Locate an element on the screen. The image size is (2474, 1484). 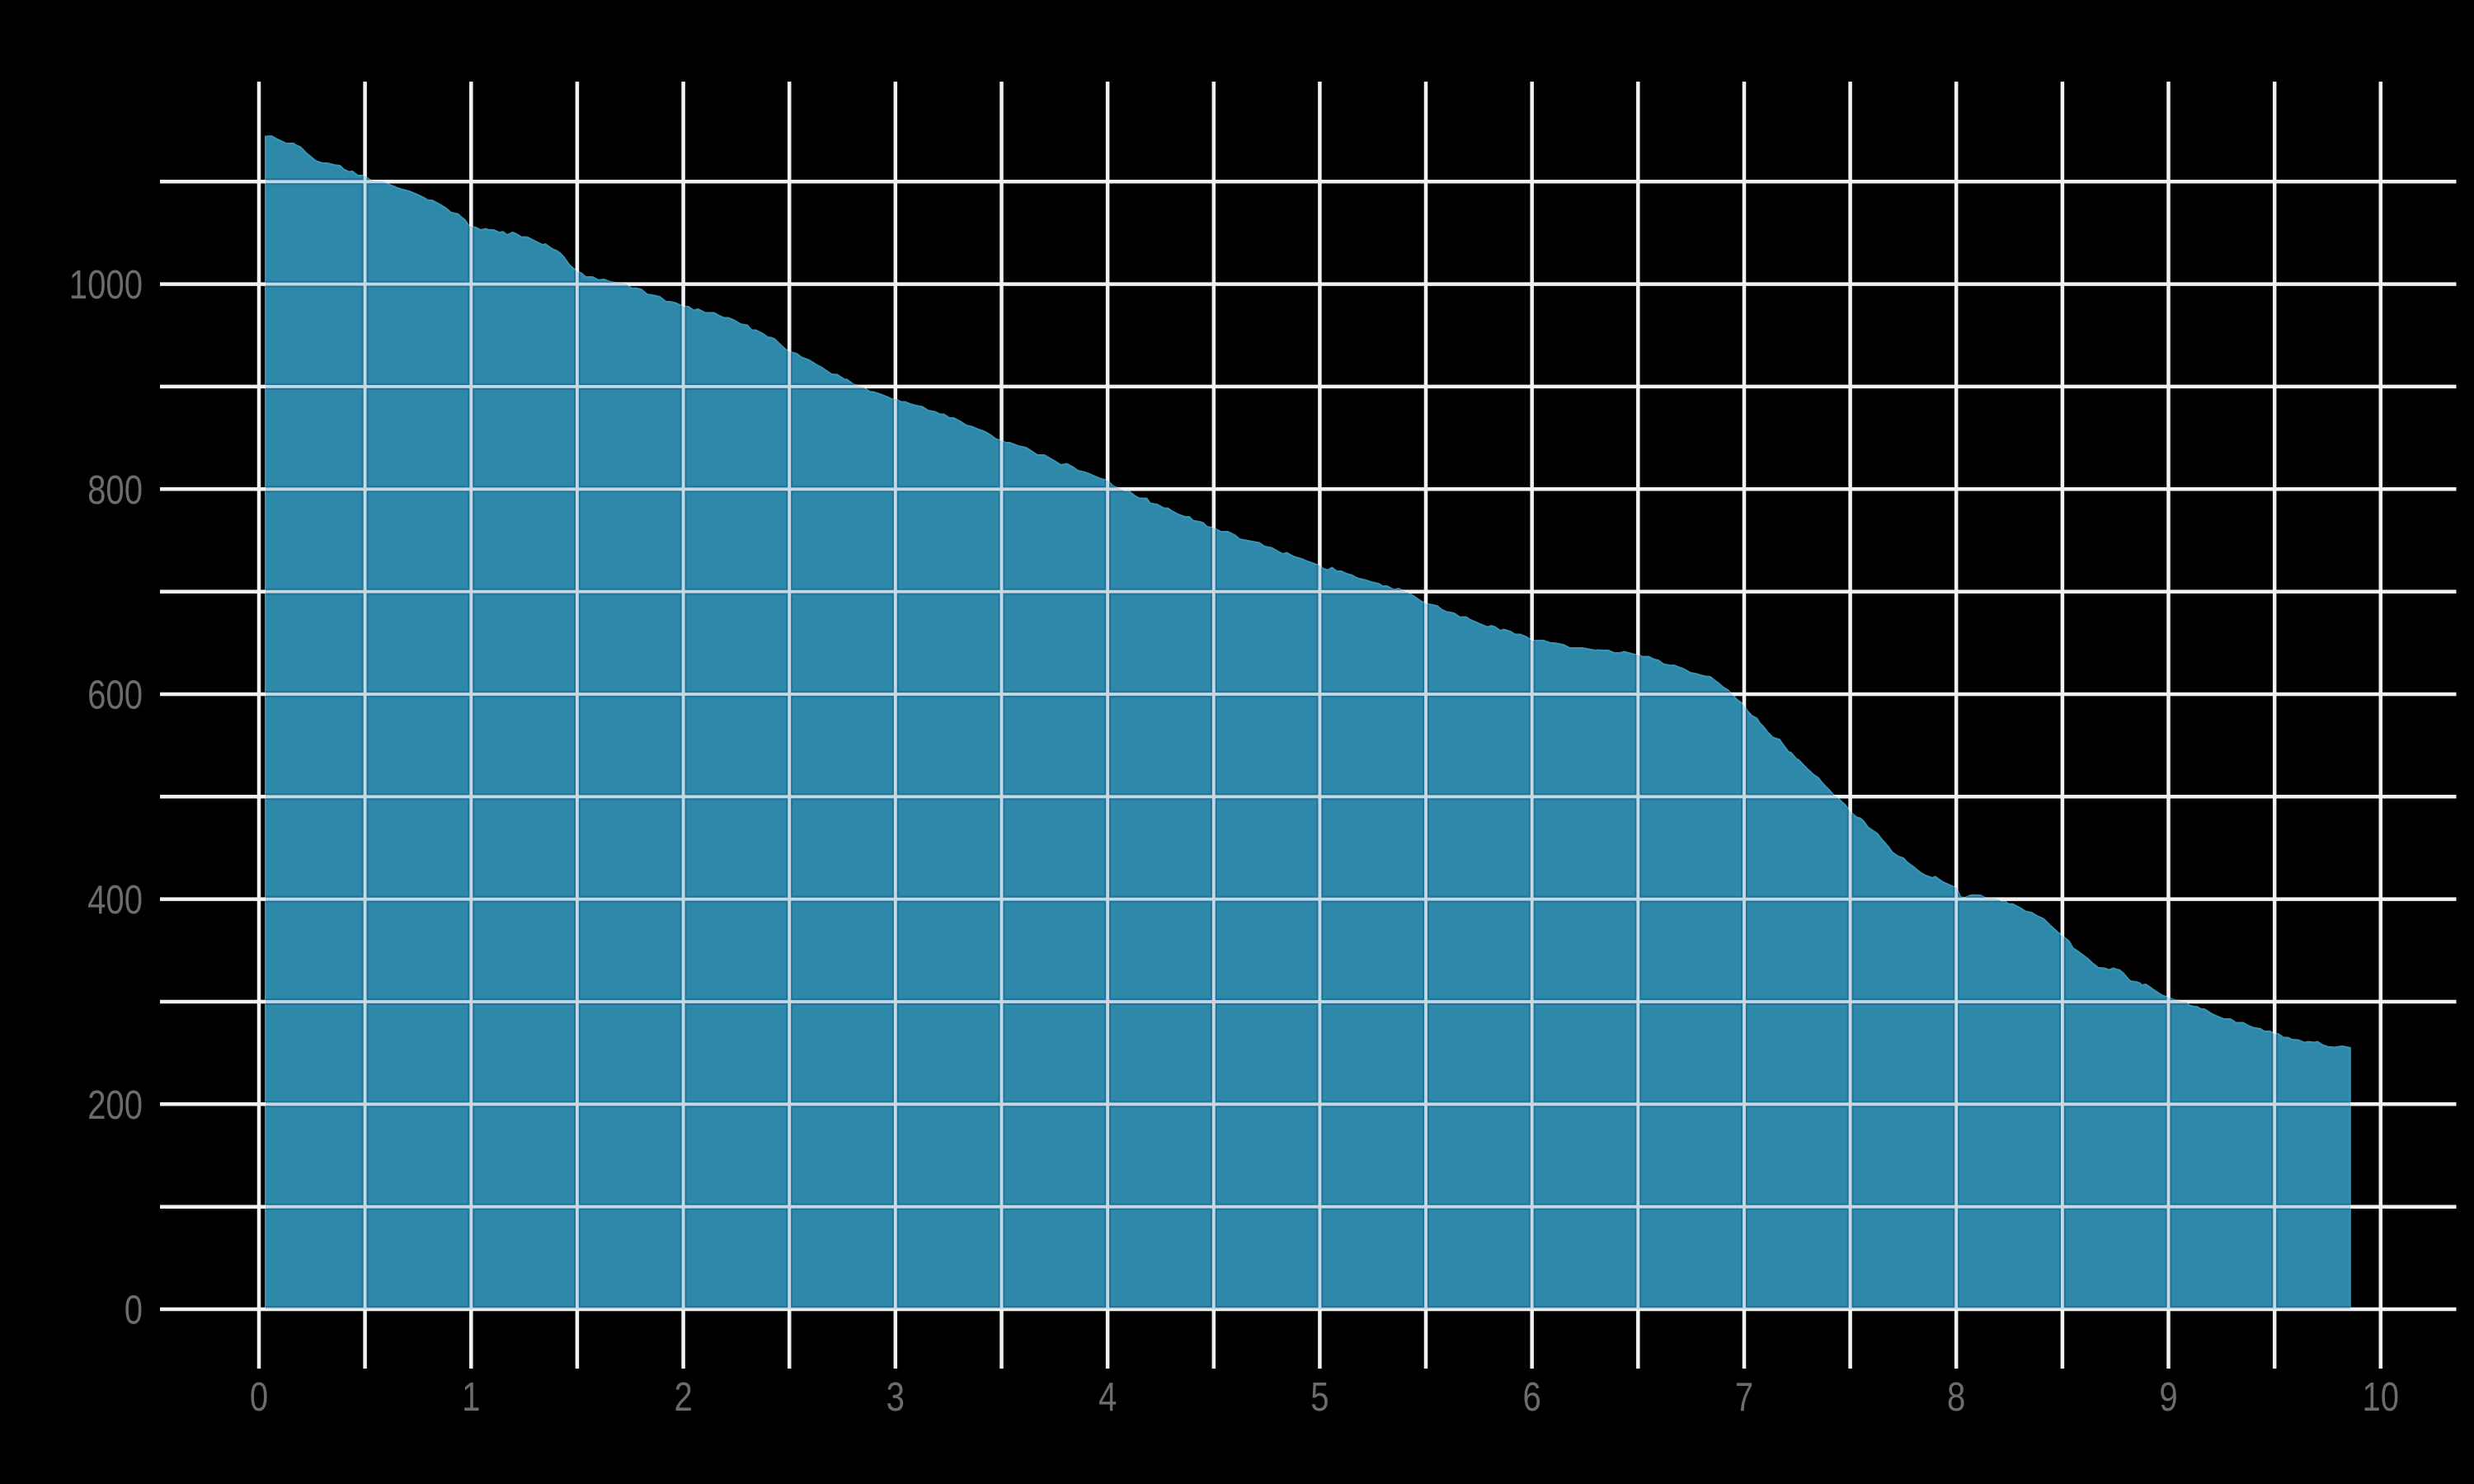
svg-text: 4 is located at coordinates (1107, 1397).